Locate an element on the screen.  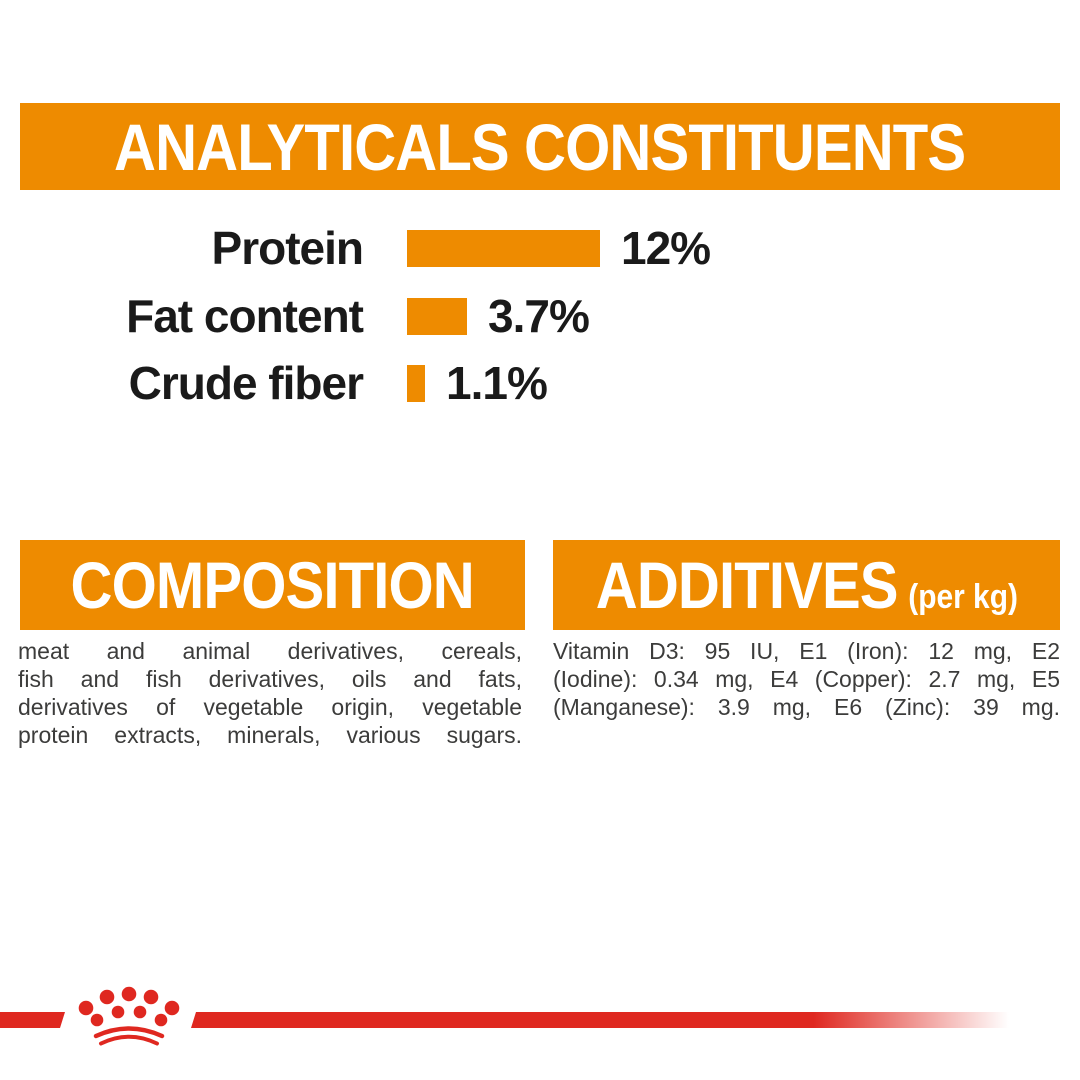
footer-rule-left is located at coordinates (32, 1020).